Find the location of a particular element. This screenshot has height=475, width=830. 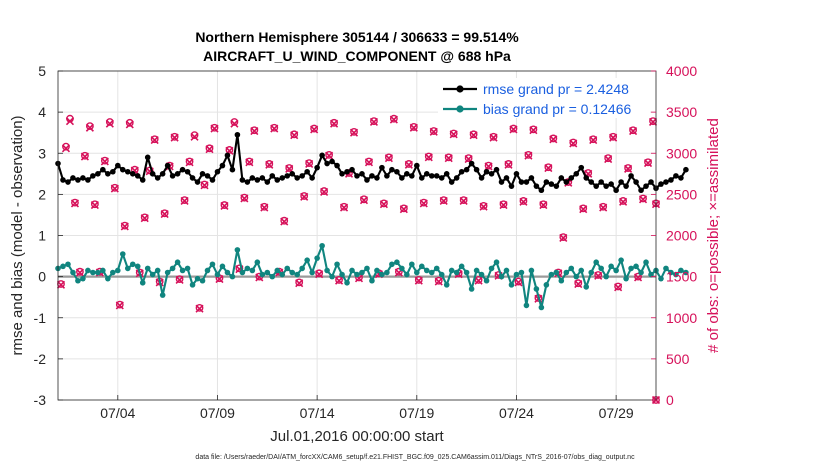

y-axis-right-label: # of obs: o=possible; ×=assimilated is located at coordinates (713, 235).